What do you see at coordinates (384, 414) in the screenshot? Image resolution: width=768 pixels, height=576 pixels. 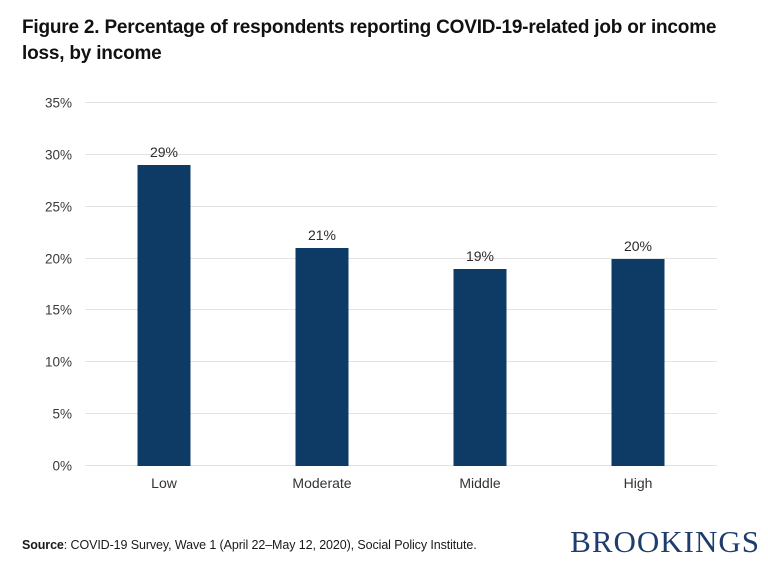 I see `gridline: 5%` at bounding box center [384, 414].